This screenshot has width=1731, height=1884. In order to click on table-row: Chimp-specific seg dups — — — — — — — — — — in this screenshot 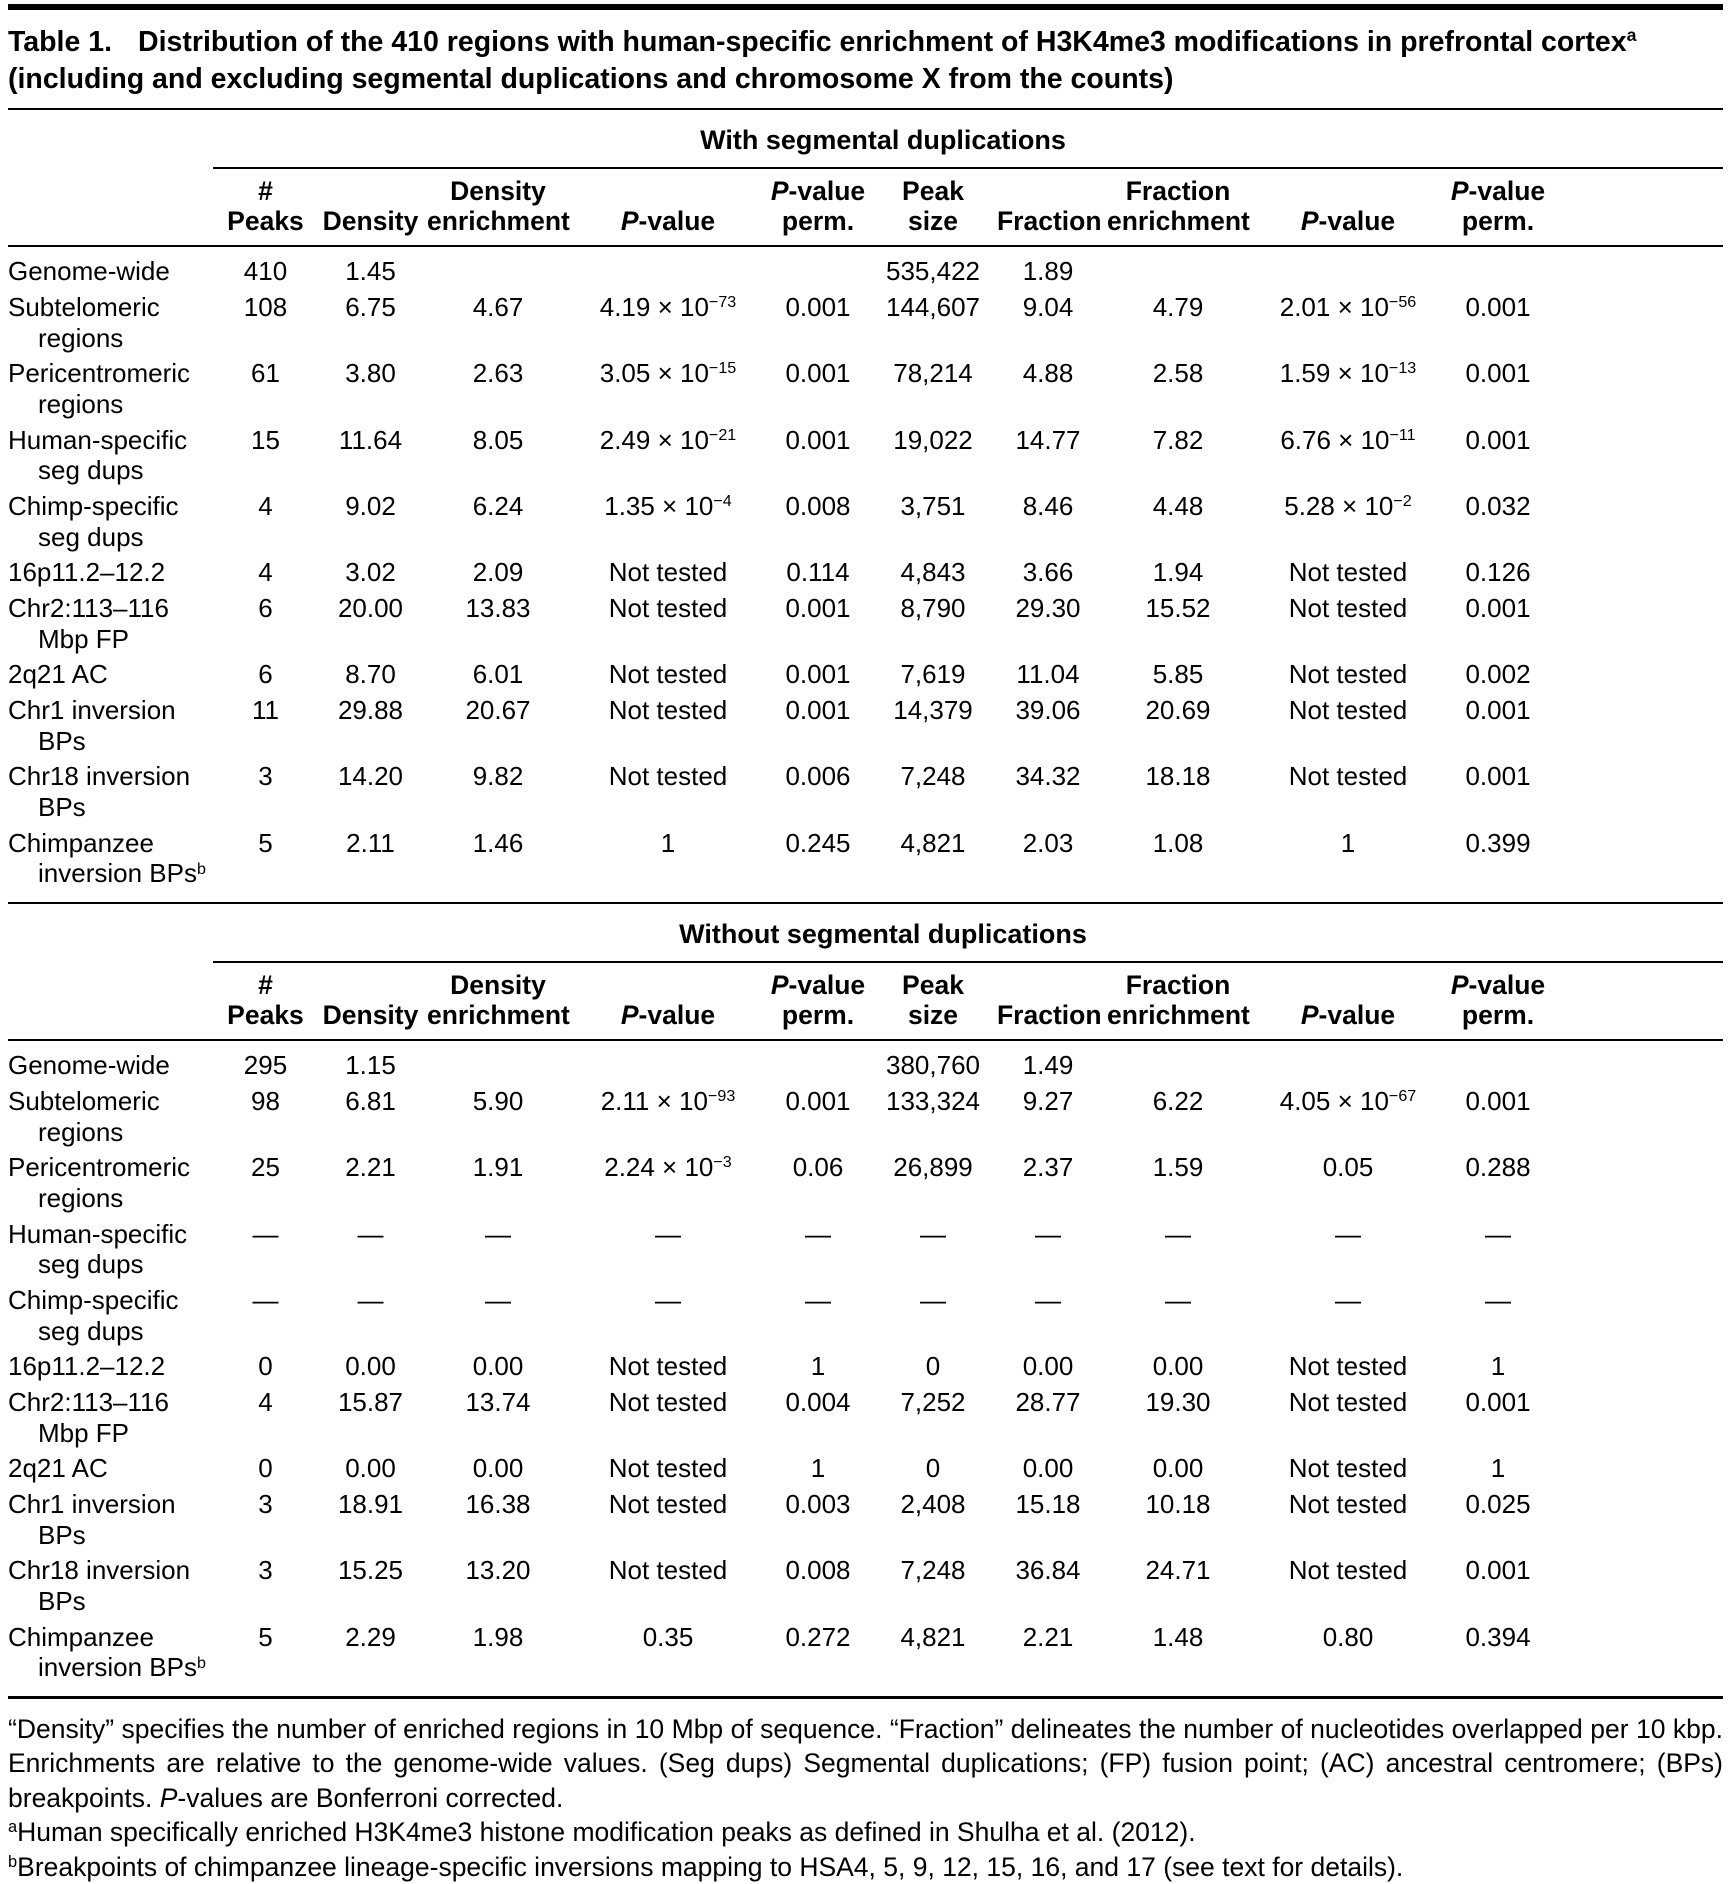, I will do `click(865, 1315)`.